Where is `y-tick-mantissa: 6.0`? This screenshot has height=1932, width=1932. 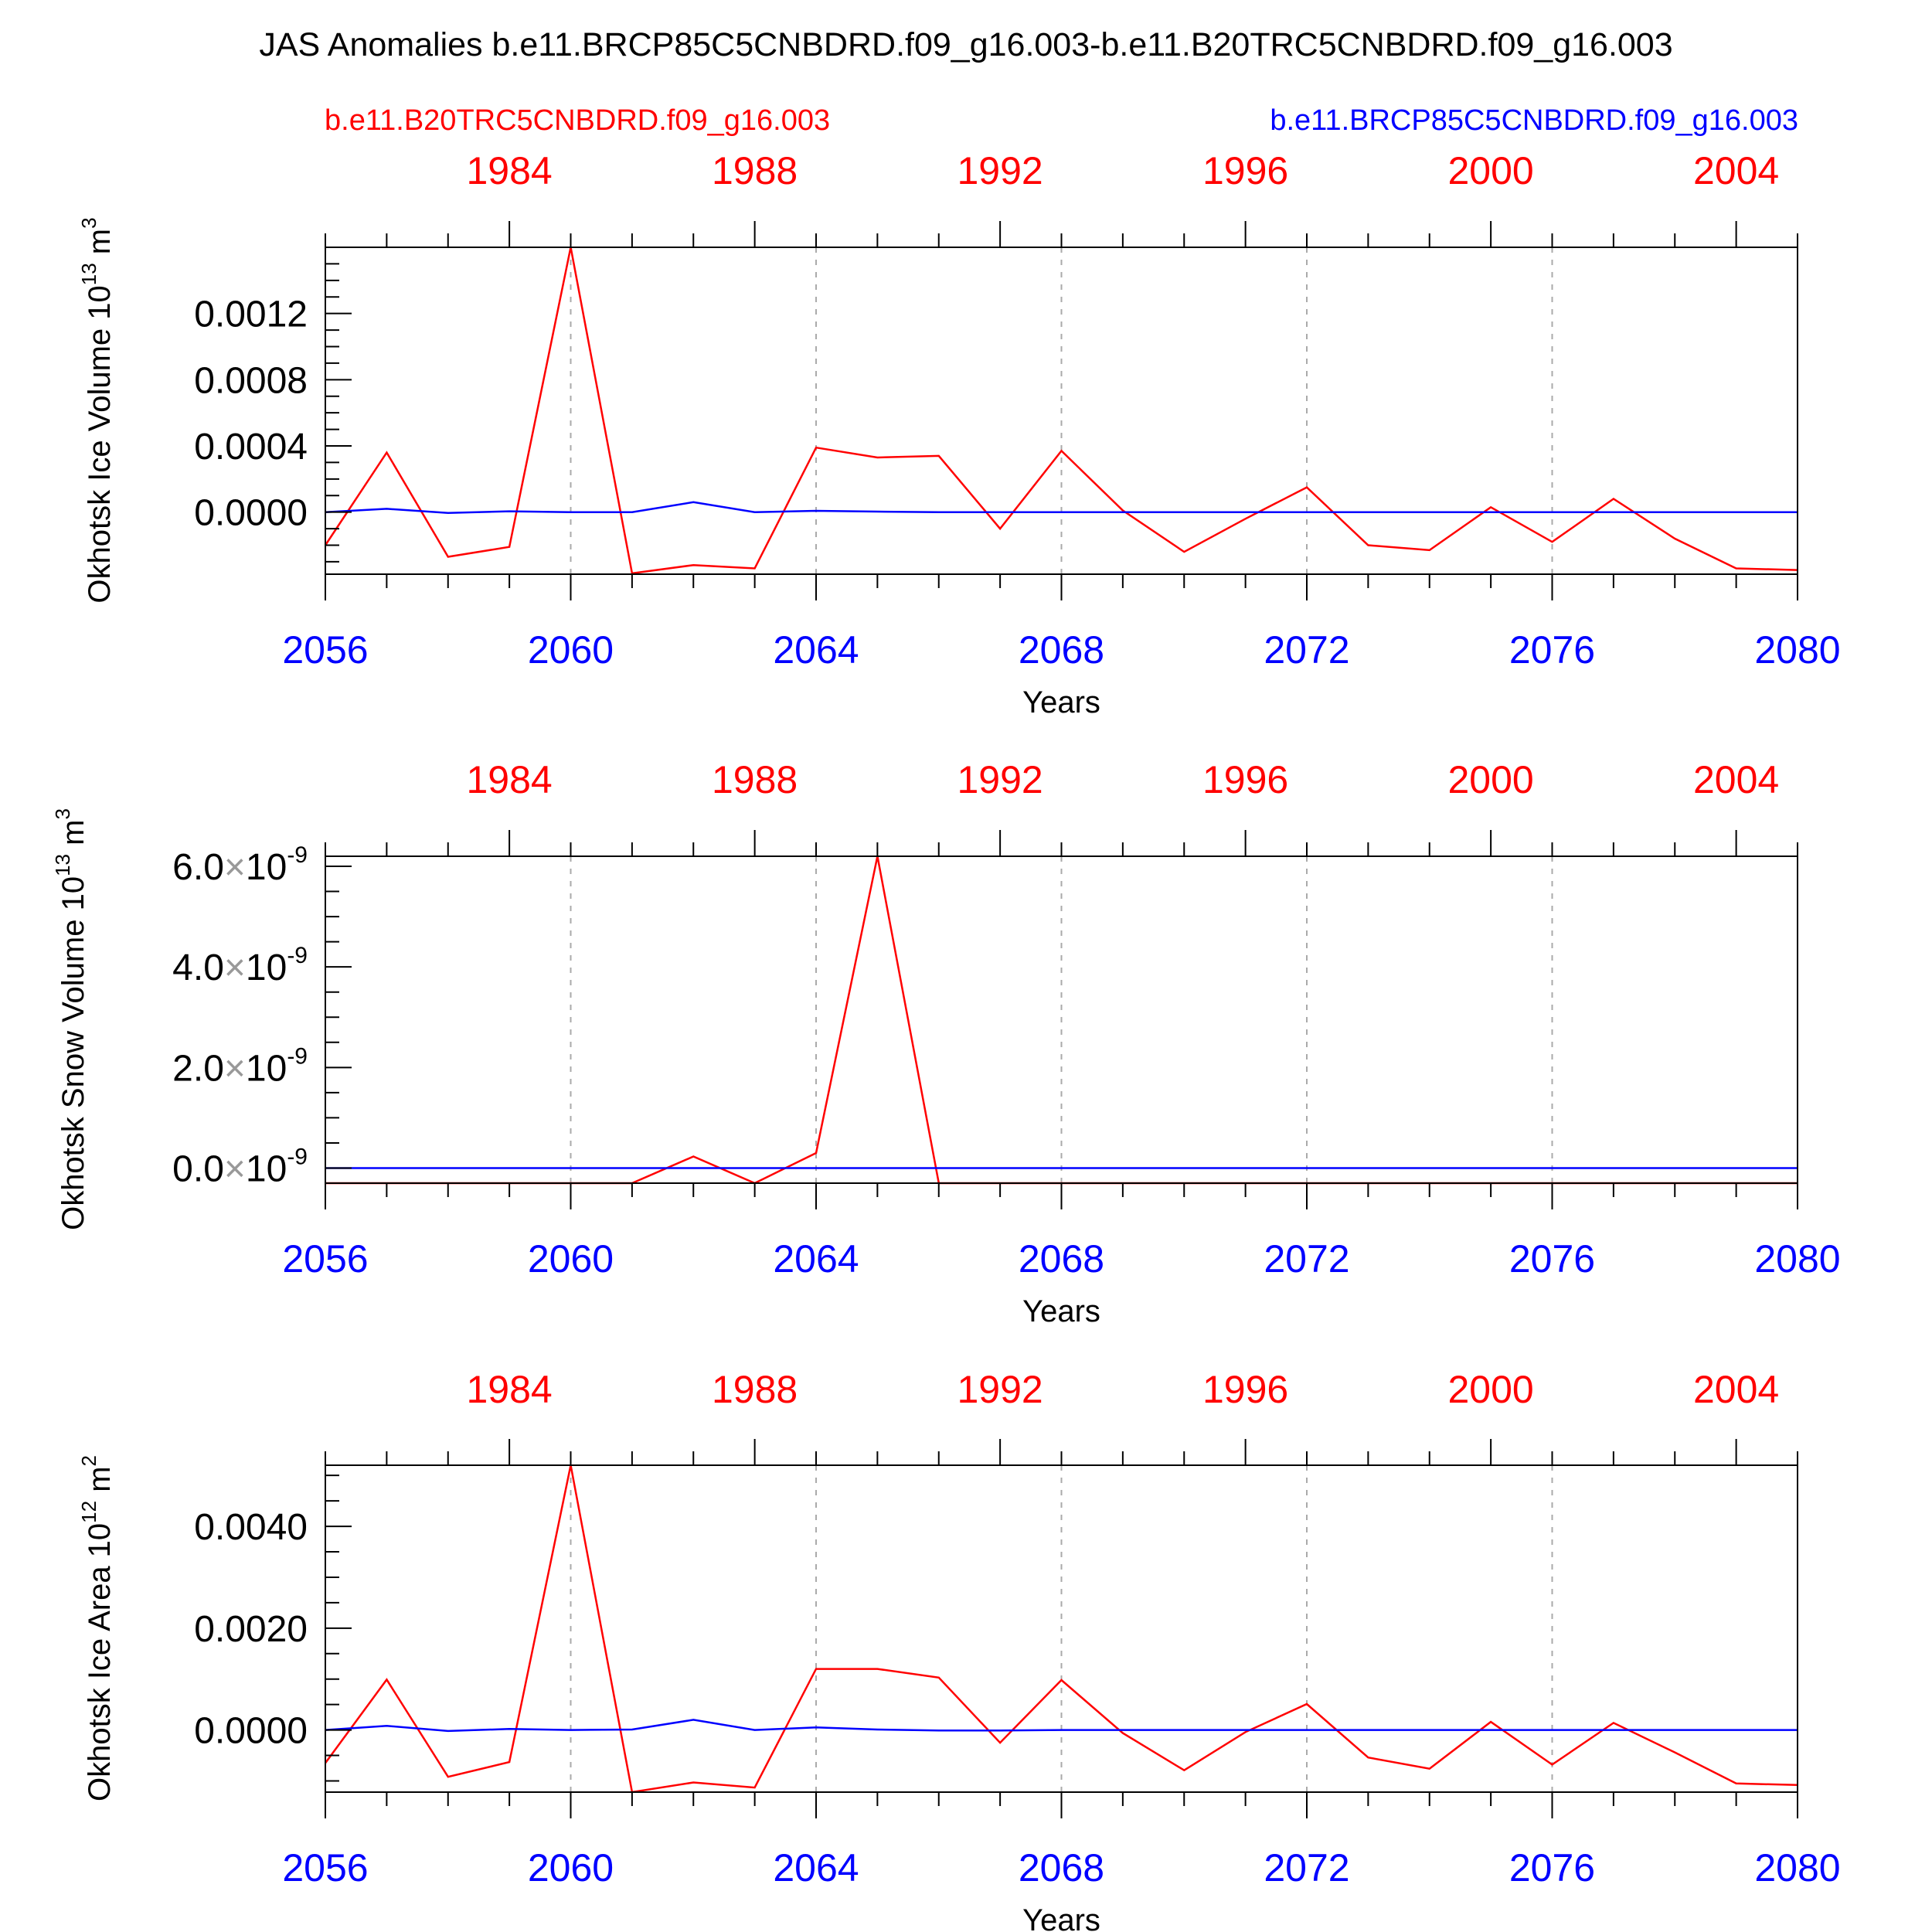 y-tick-mantissa: 6.0 is located at coordinates (198, 868).